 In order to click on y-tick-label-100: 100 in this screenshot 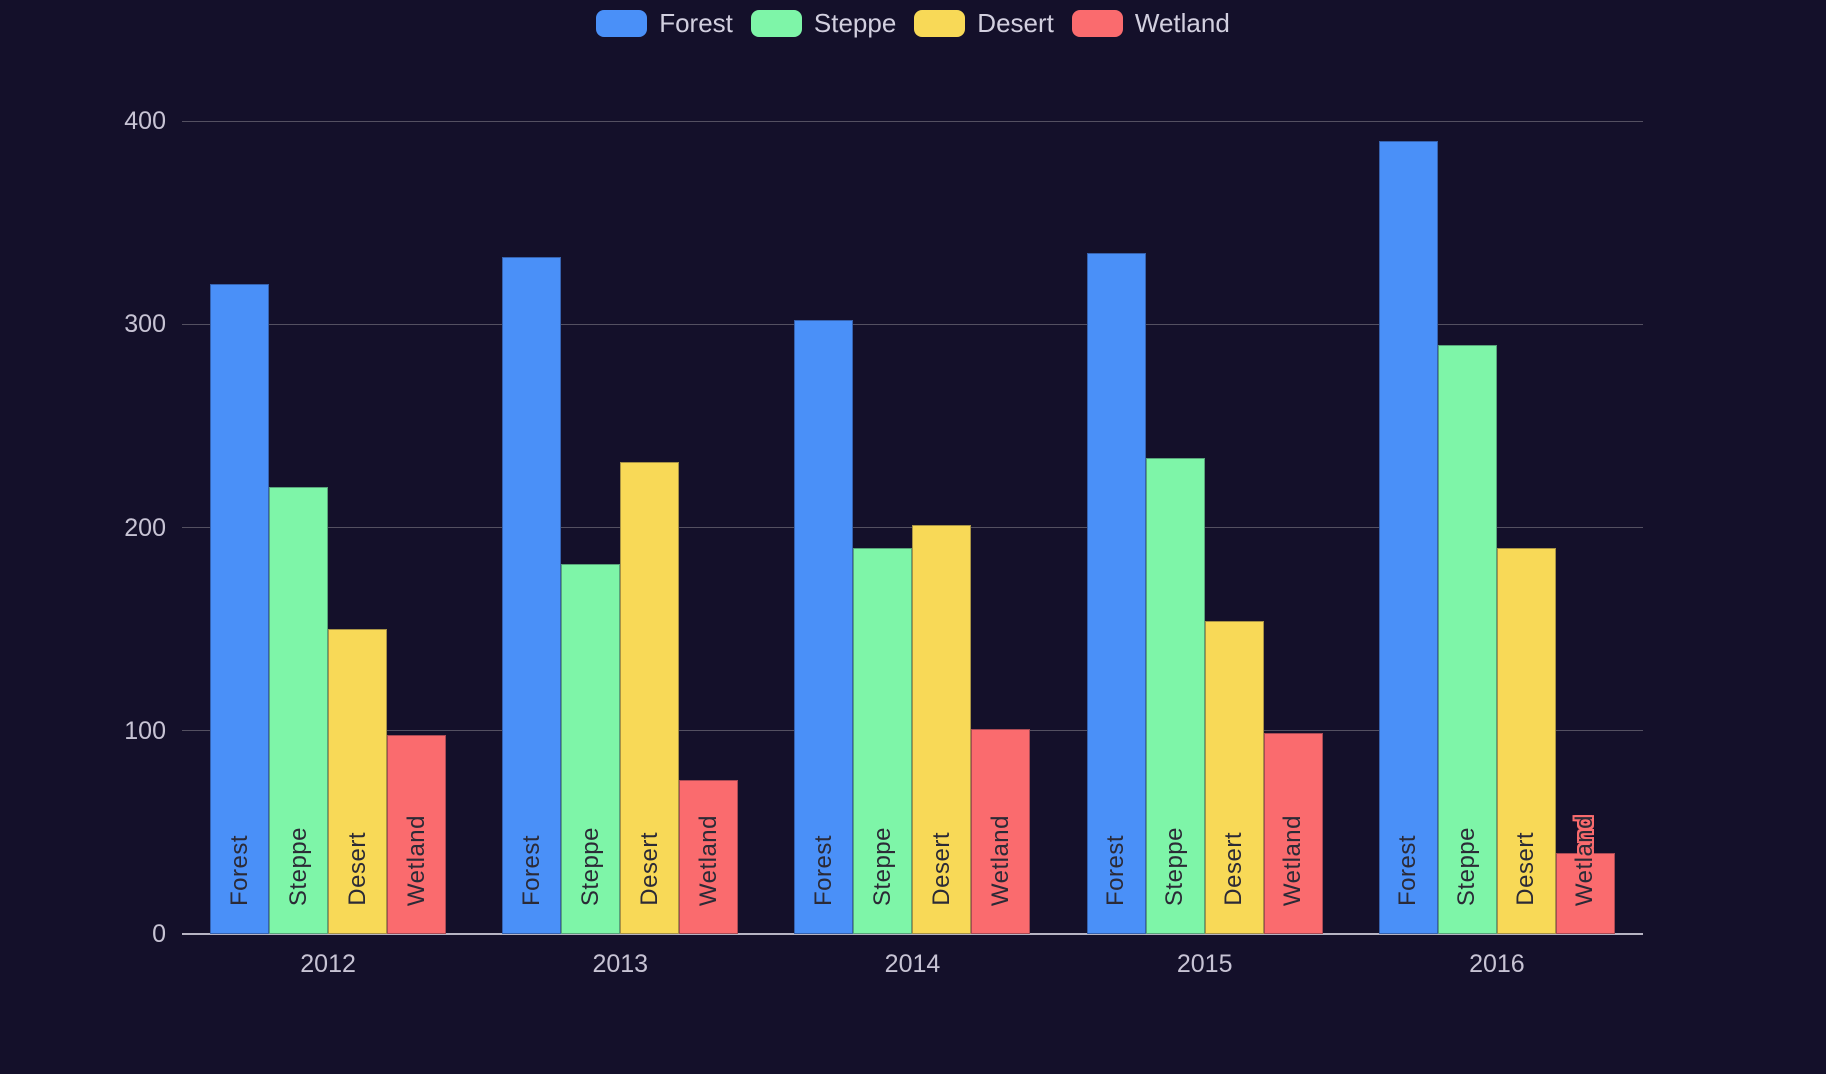, I will do `click(145, 730)`.